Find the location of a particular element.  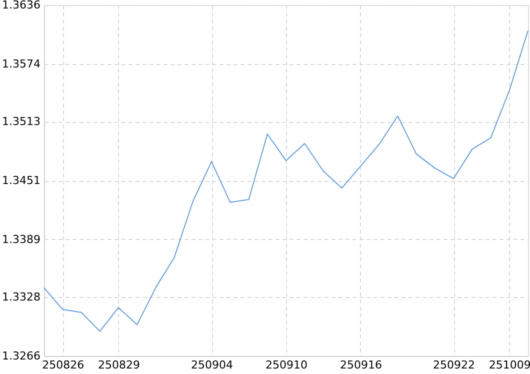

x-tick-label: 250826 is located at coordinates (63, 365).